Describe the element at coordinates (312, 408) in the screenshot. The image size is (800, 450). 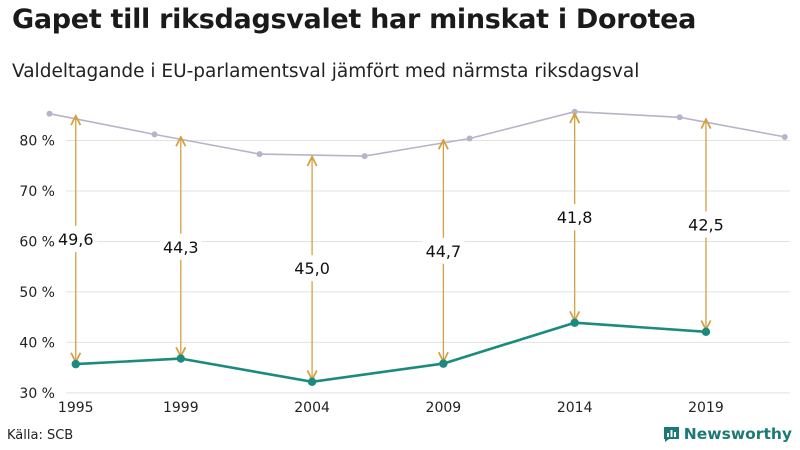
I see `x-tick-label: 2004` at that location.